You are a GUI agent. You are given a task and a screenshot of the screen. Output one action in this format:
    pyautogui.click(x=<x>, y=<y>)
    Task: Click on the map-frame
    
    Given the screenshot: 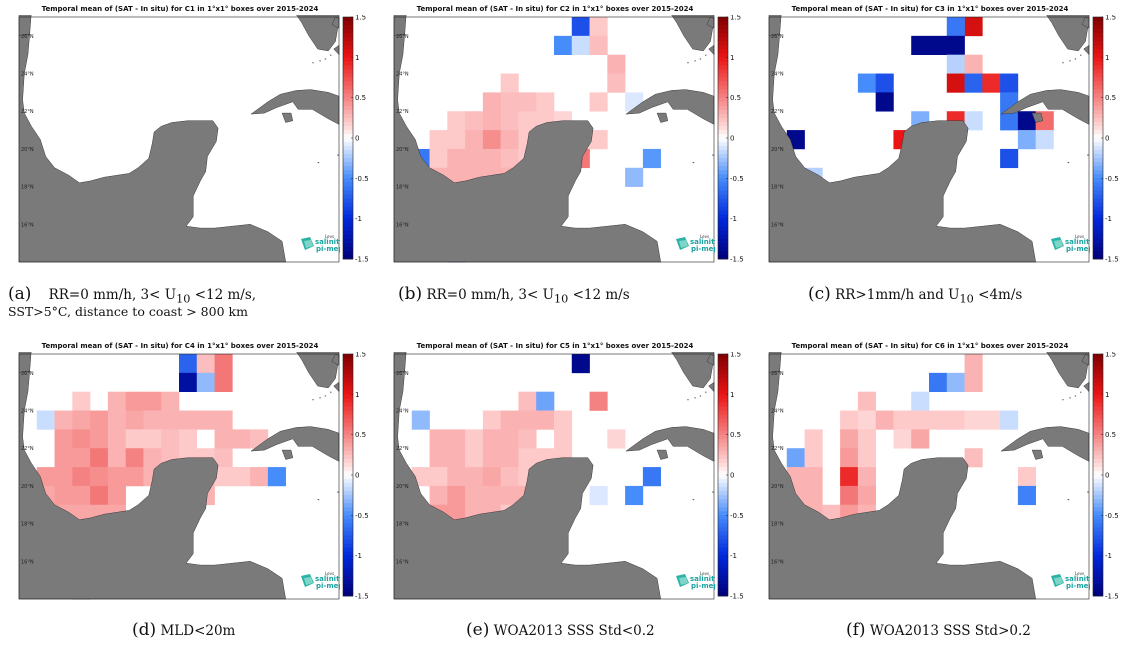 What is the action you would take?
    pyautogui.click(x=554, y=476)
    